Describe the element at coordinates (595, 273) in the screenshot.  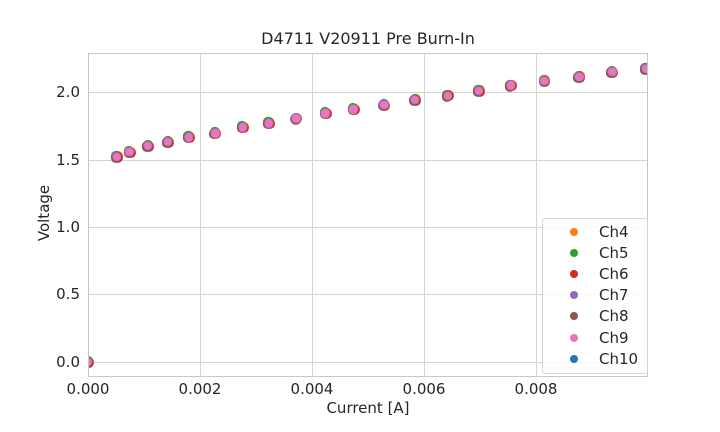
I see `legend-item: Ch6` at that location.